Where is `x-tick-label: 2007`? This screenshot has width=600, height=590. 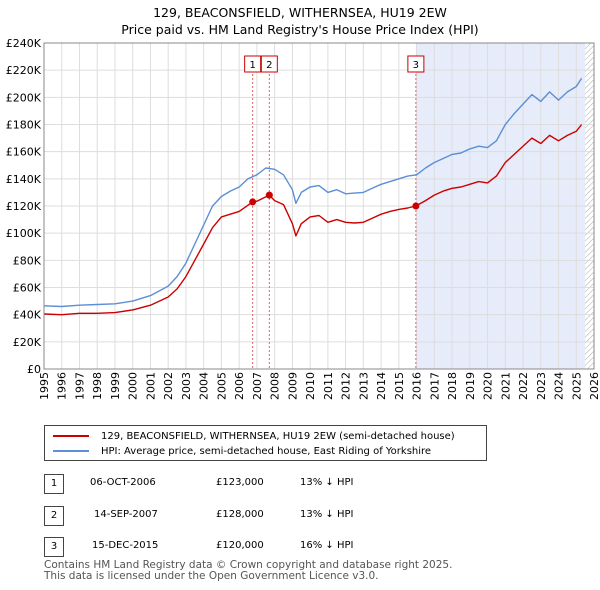 x-tick-label: 2007 is located at coordinates (257, 386).